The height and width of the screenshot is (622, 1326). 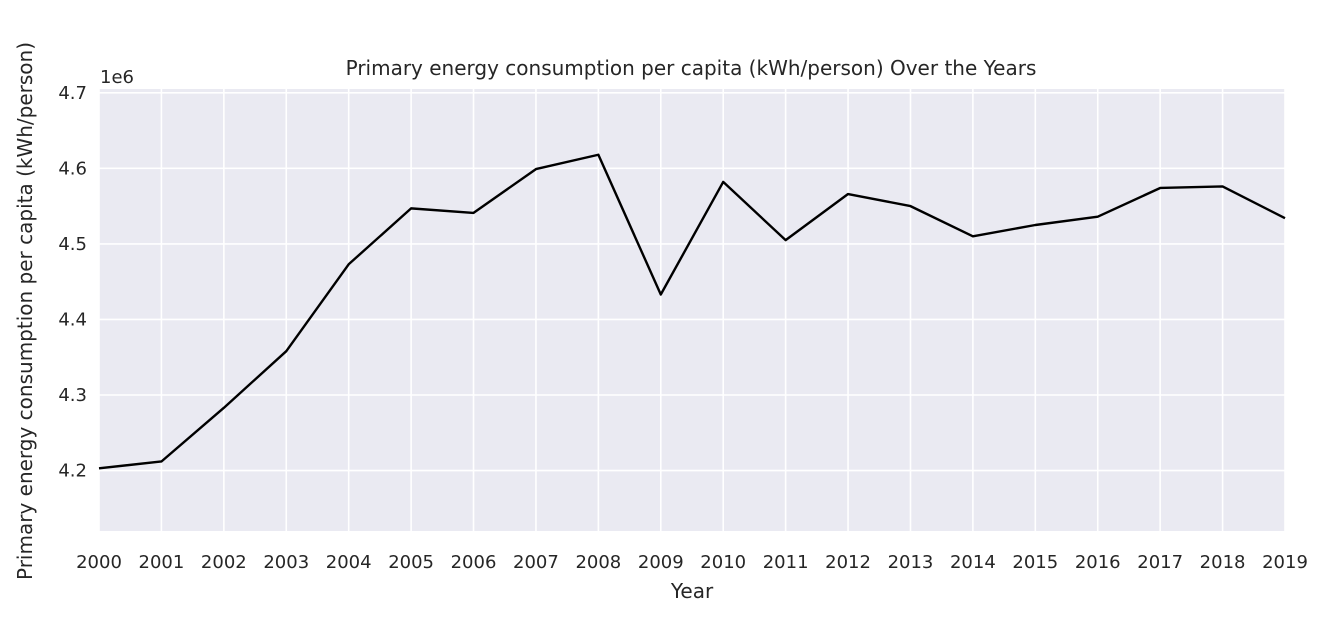 I want to click on y-axis-offset-label: 1e6, so click(x=117, y=77).